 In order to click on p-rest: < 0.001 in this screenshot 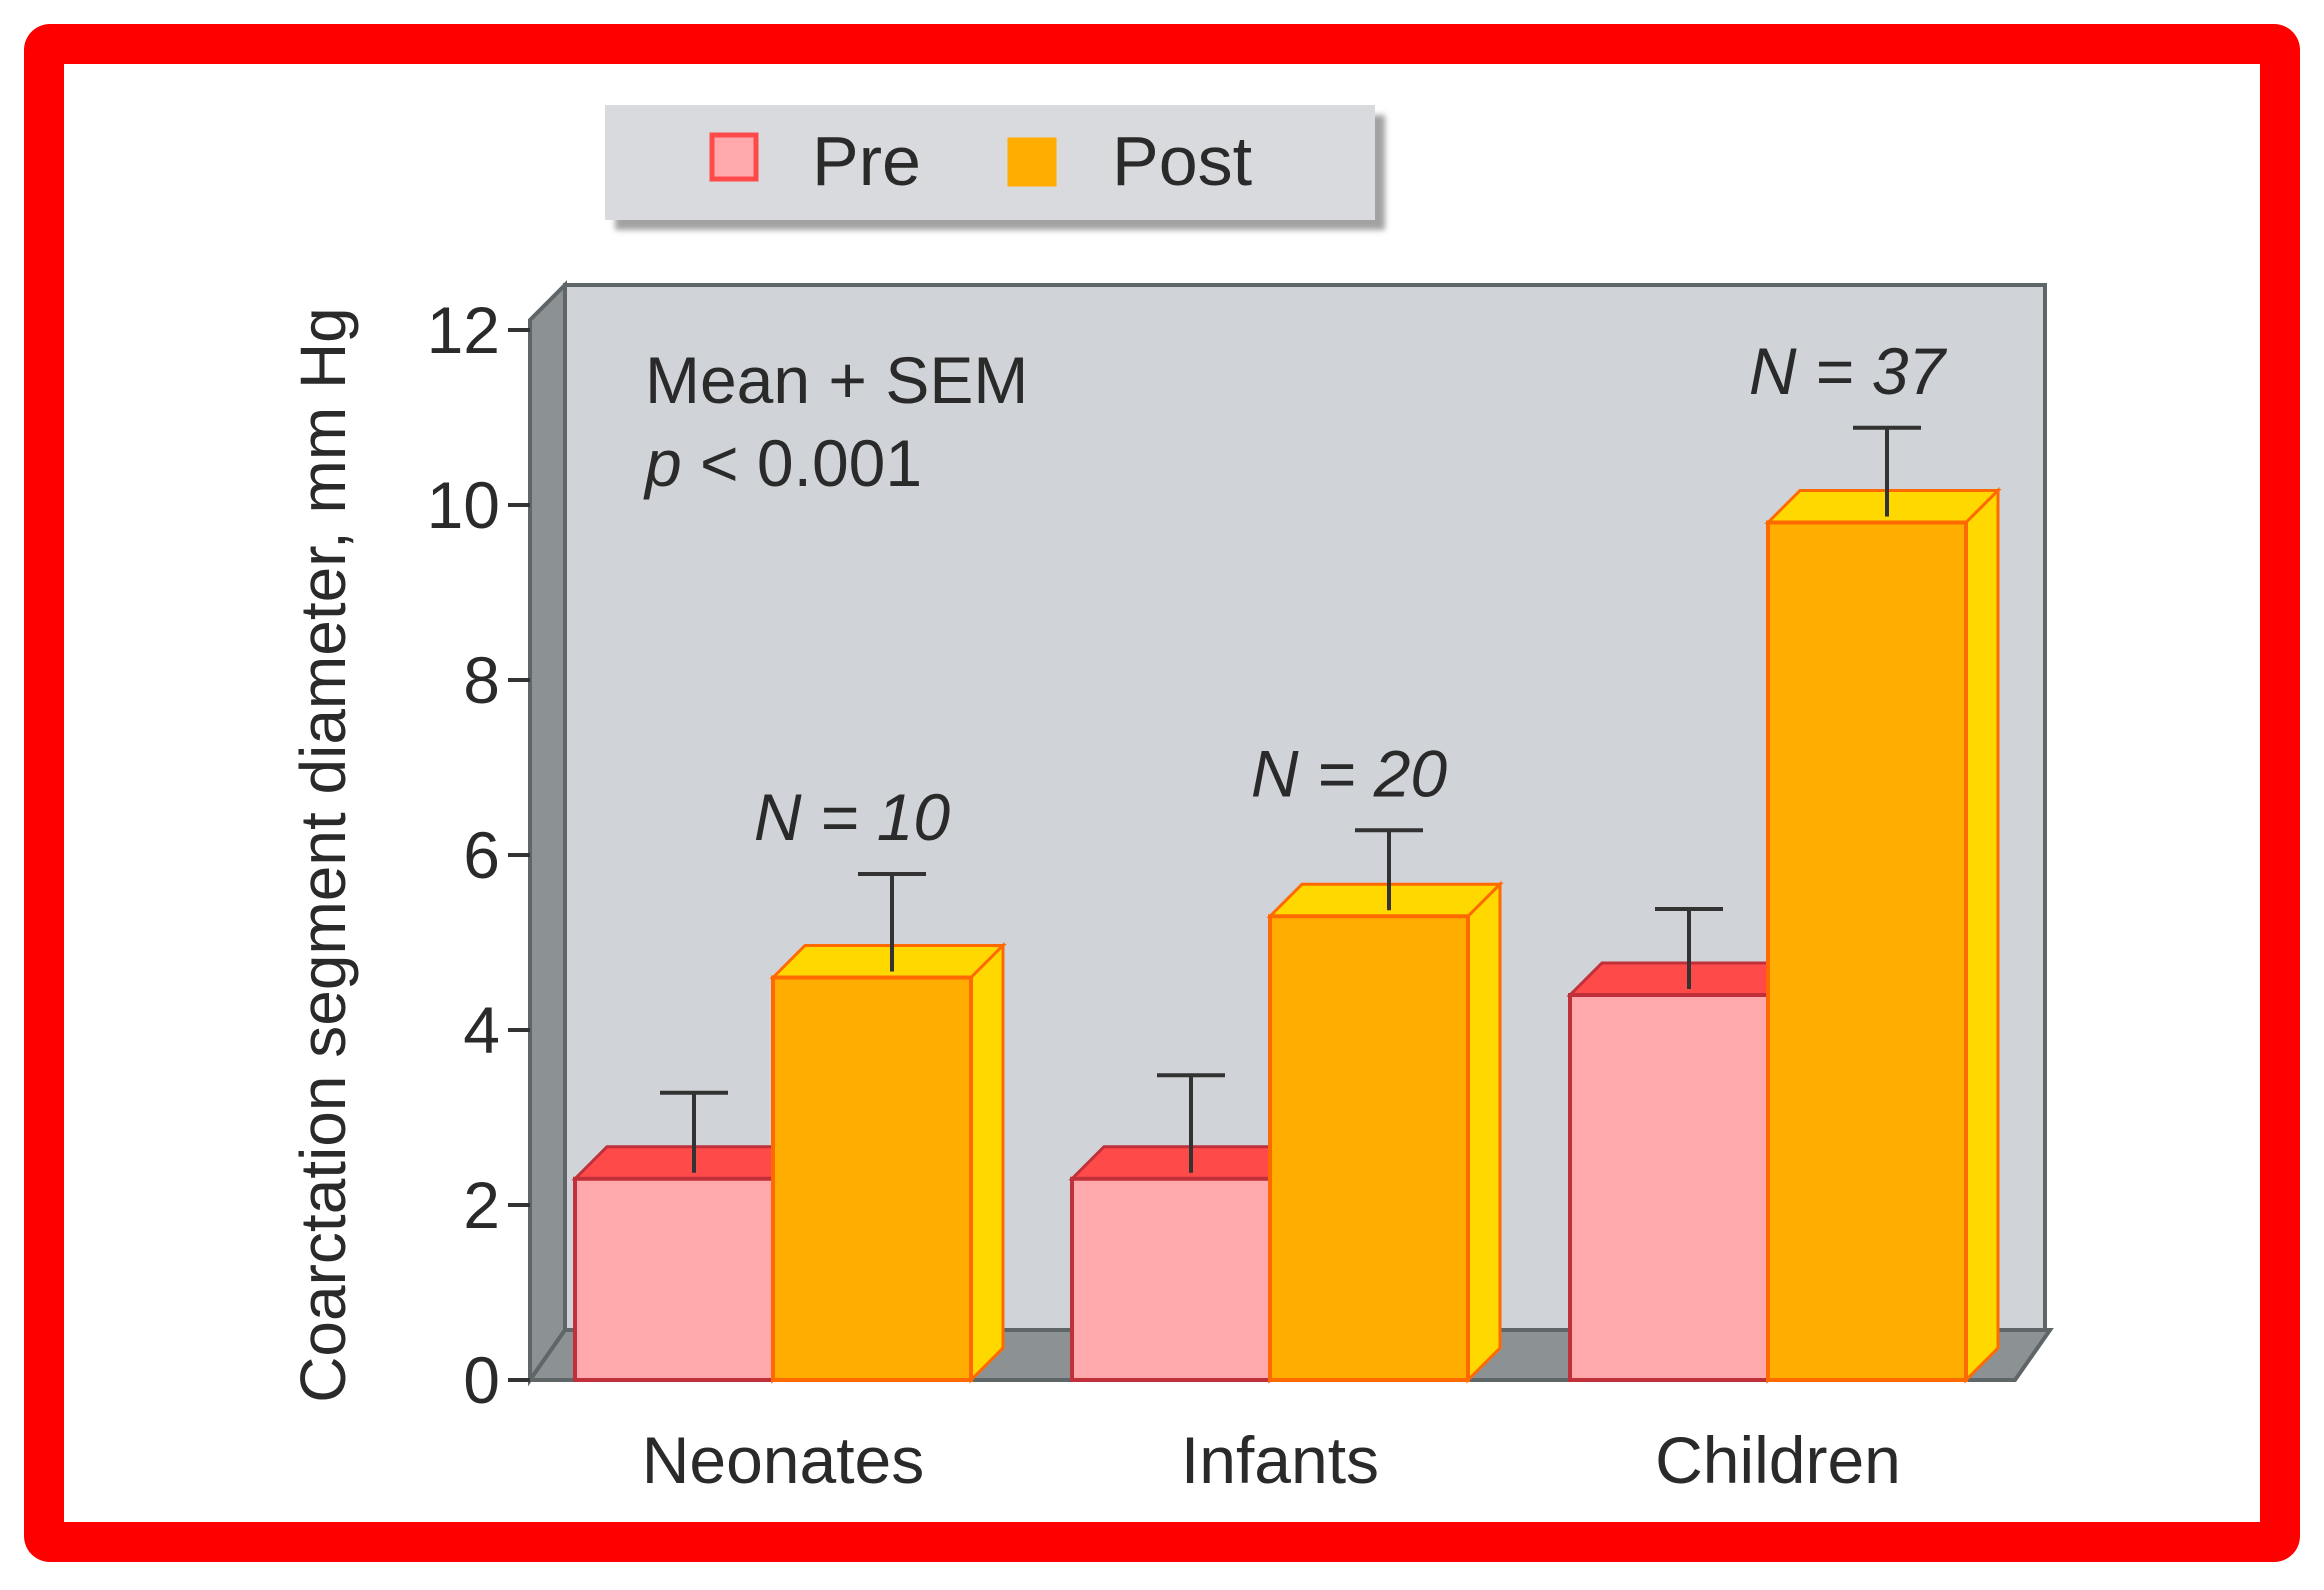, I will do `click(802, 463)`.